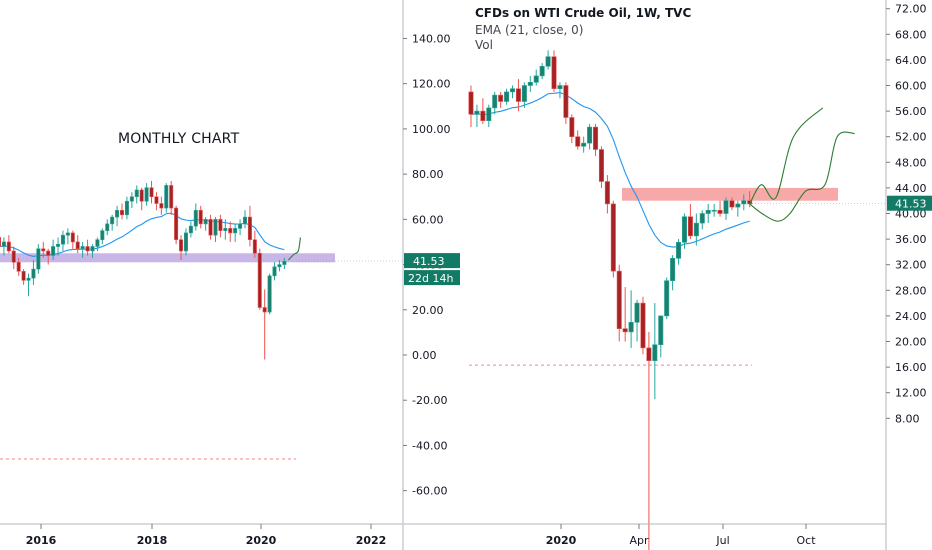 The height and width of the screenshot is (550, 932). What do you see at coordinates (806, 540) in the screenshot?
I see `x-tick-label: Oct` at bounding box center [806, 540].